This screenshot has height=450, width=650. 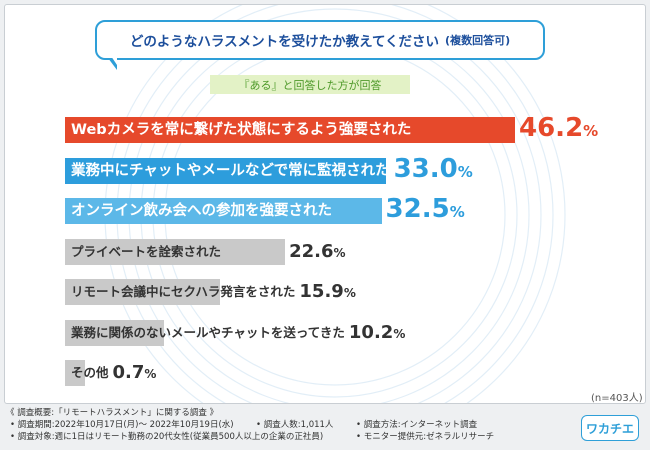 What do you see at coordinates (364, 332) in the screenshot?
I see `bar-value-main-6: 10.` at bounding box center [364, 332].